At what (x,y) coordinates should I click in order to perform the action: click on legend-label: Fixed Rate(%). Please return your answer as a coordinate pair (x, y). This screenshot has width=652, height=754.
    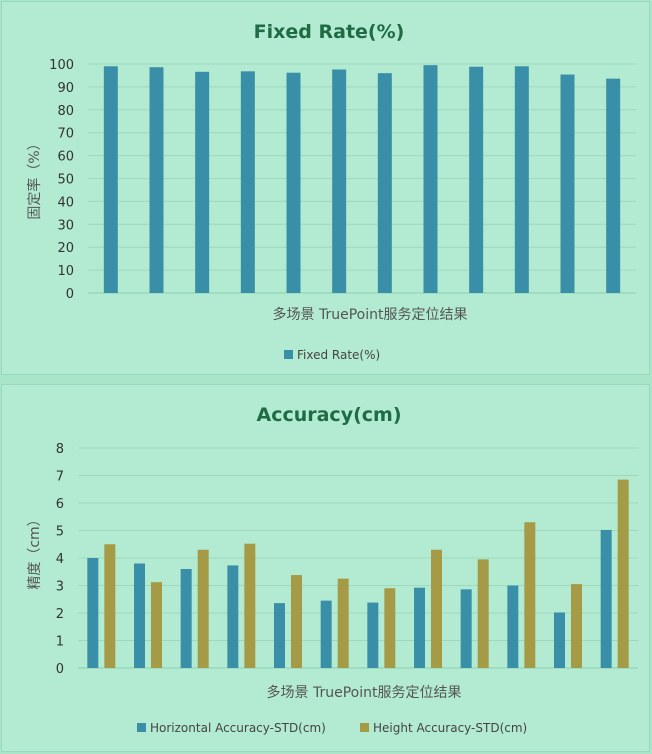
    Looking at the image, I should click on (338, 355).